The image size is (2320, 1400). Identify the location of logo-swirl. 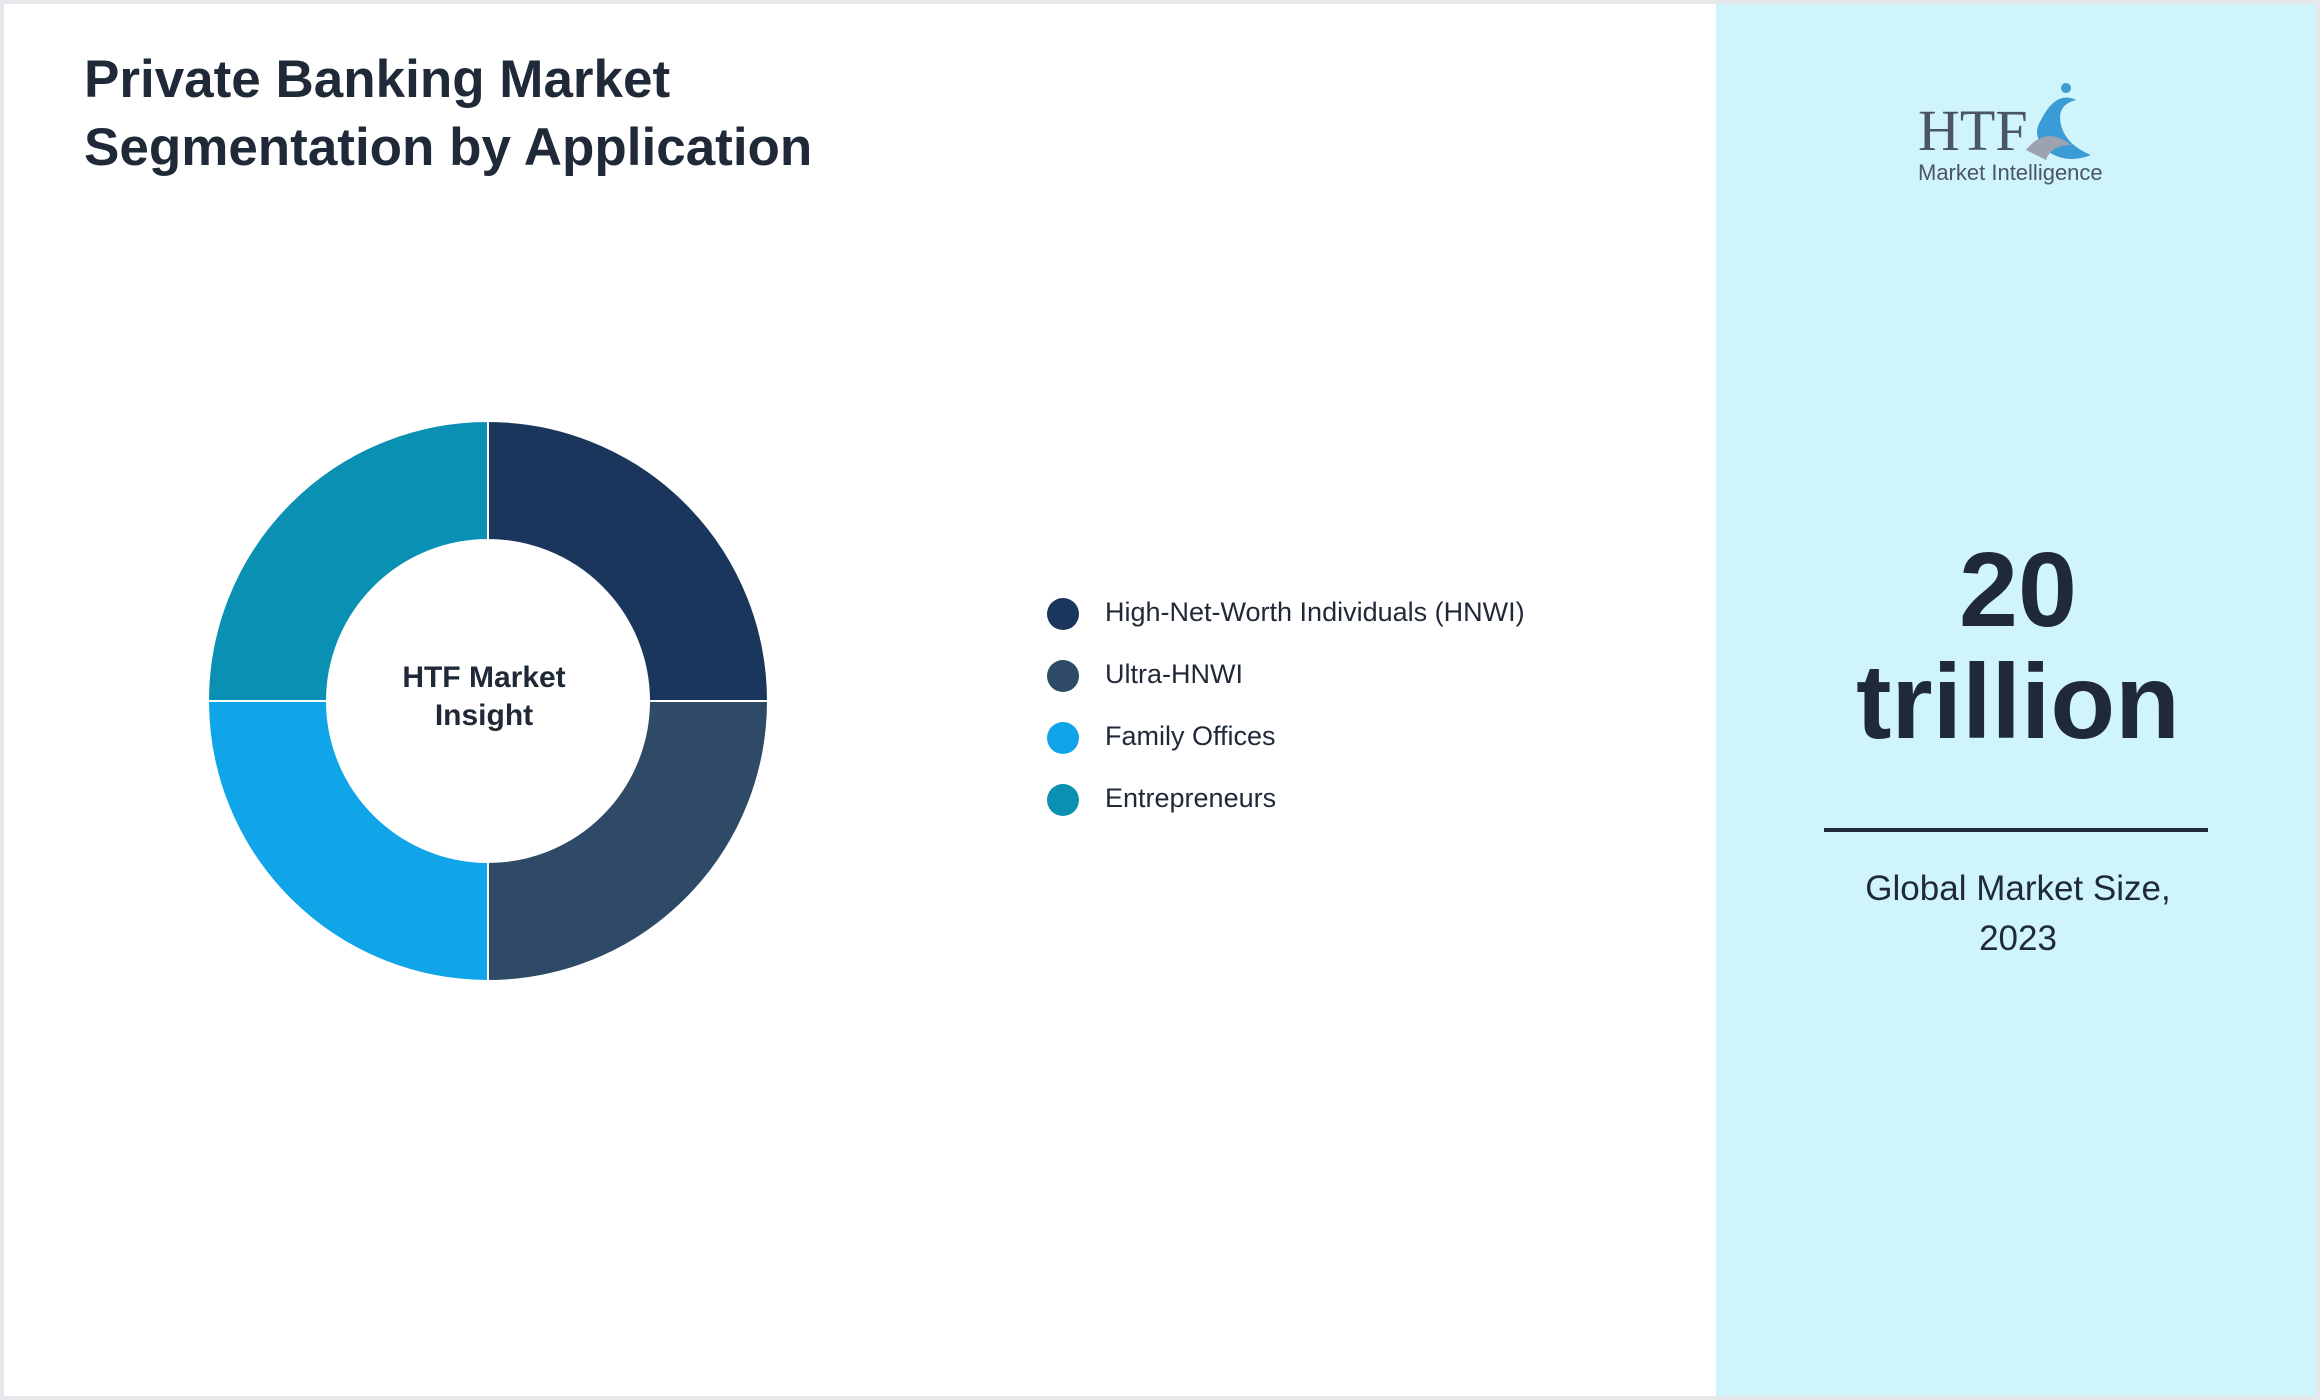
(2048, 148).